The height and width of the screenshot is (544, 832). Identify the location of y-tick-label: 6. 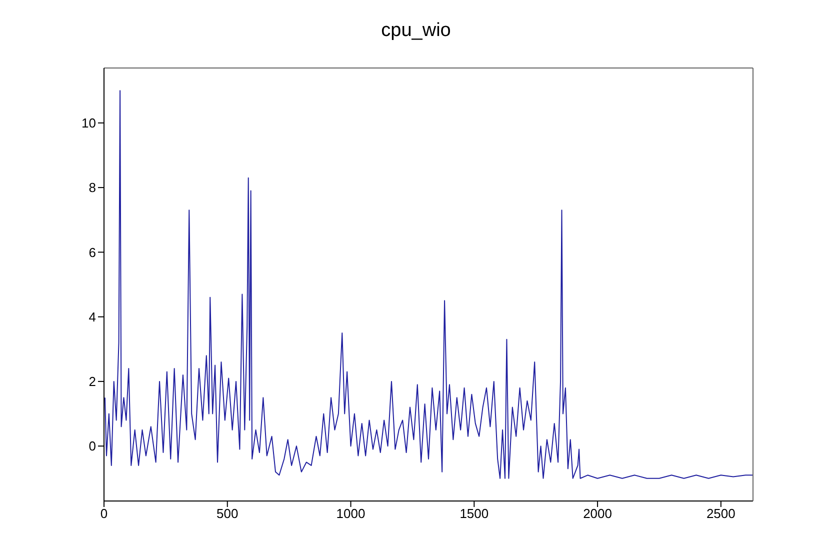
(92, 252).